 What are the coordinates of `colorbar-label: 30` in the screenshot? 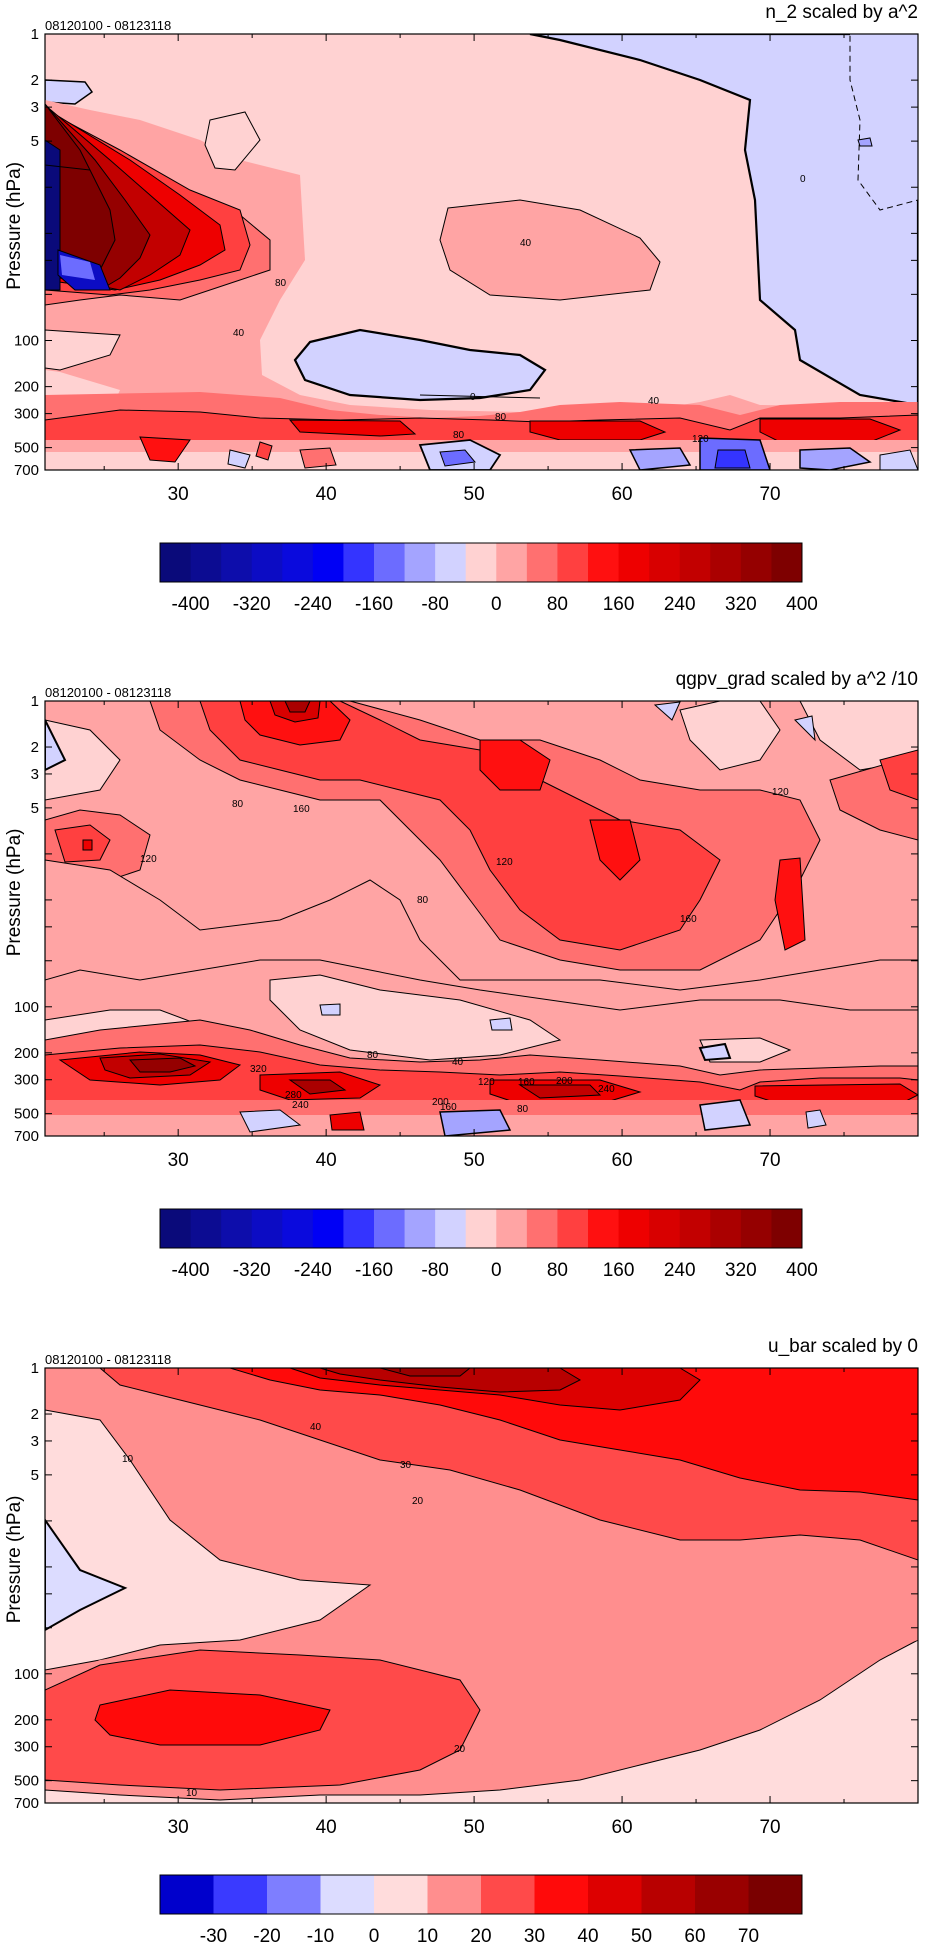 It's located at (534, 1934).